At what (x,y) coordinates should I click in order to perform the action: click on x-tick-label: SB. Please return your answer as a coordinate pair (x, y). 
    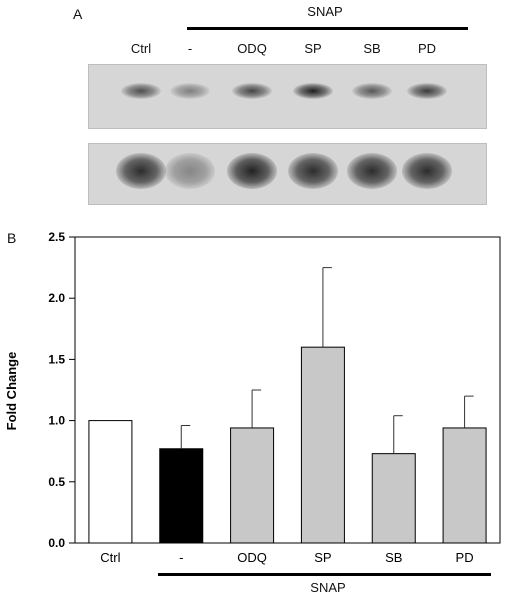
    Looking at the image, I should click on (393, 557).